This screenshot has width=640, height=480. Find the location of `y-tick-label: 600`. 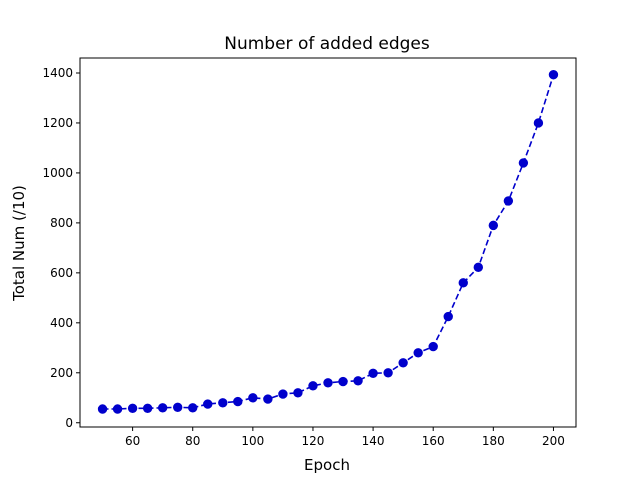

y-tick-label: 600 is located at coordinates (61, 273).